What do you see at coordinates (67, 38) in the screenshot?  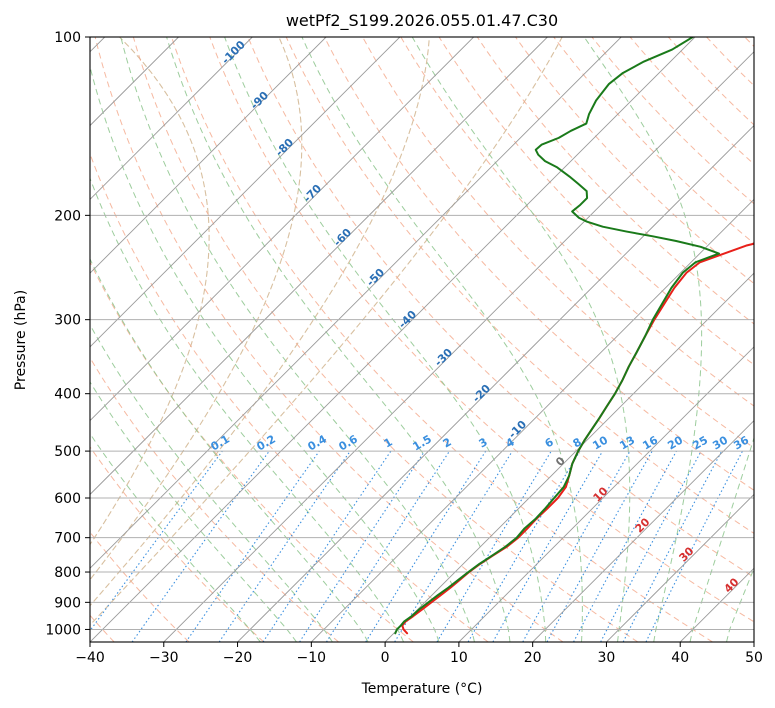 I see `y-tick-label: 100` at bounding box center [67, 38].